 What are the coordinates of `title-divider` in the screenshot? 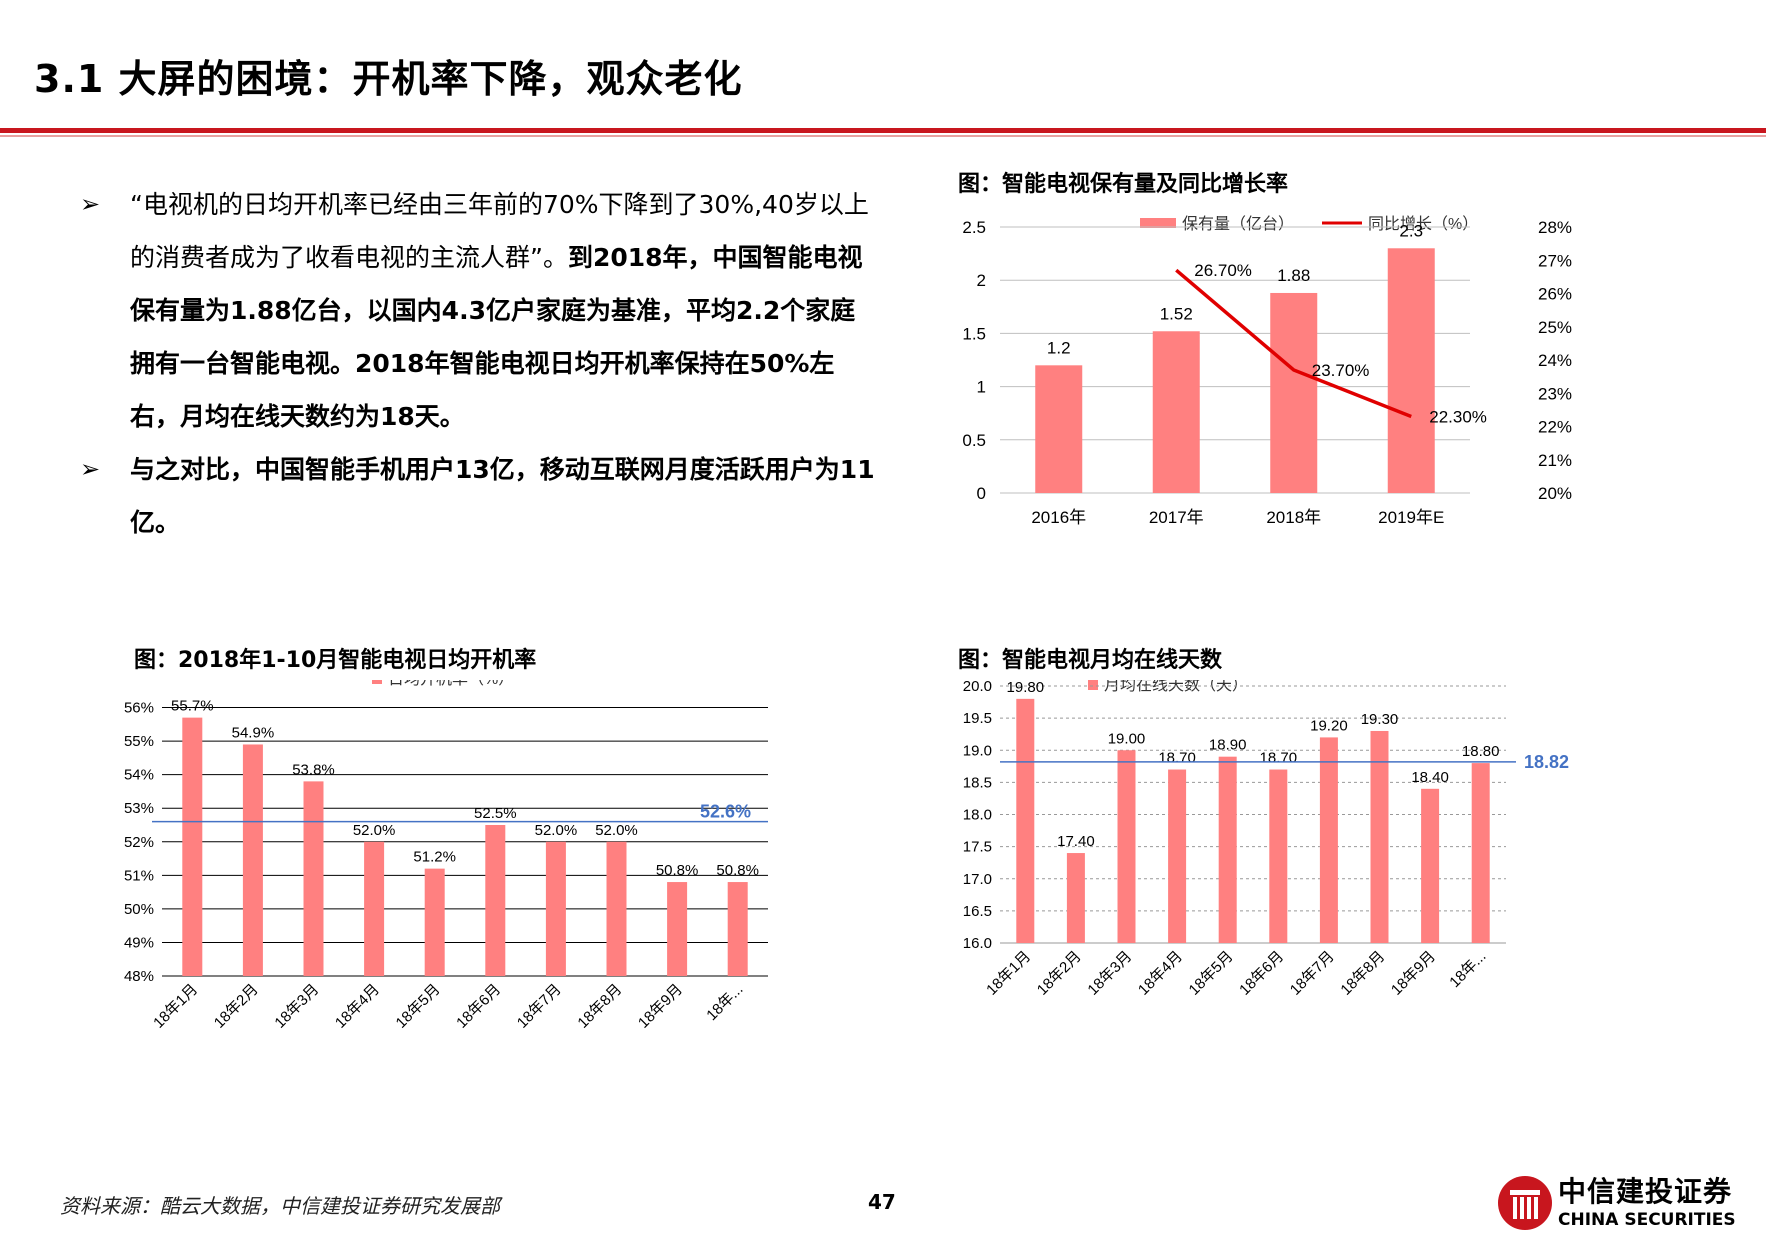 It's located at (883, 130).